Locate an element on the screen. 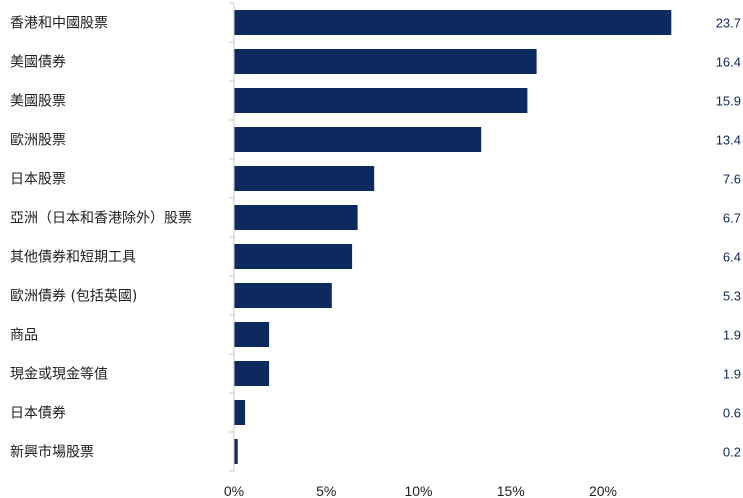  x-tick-label: 20% is located at coordinates (603, 490).